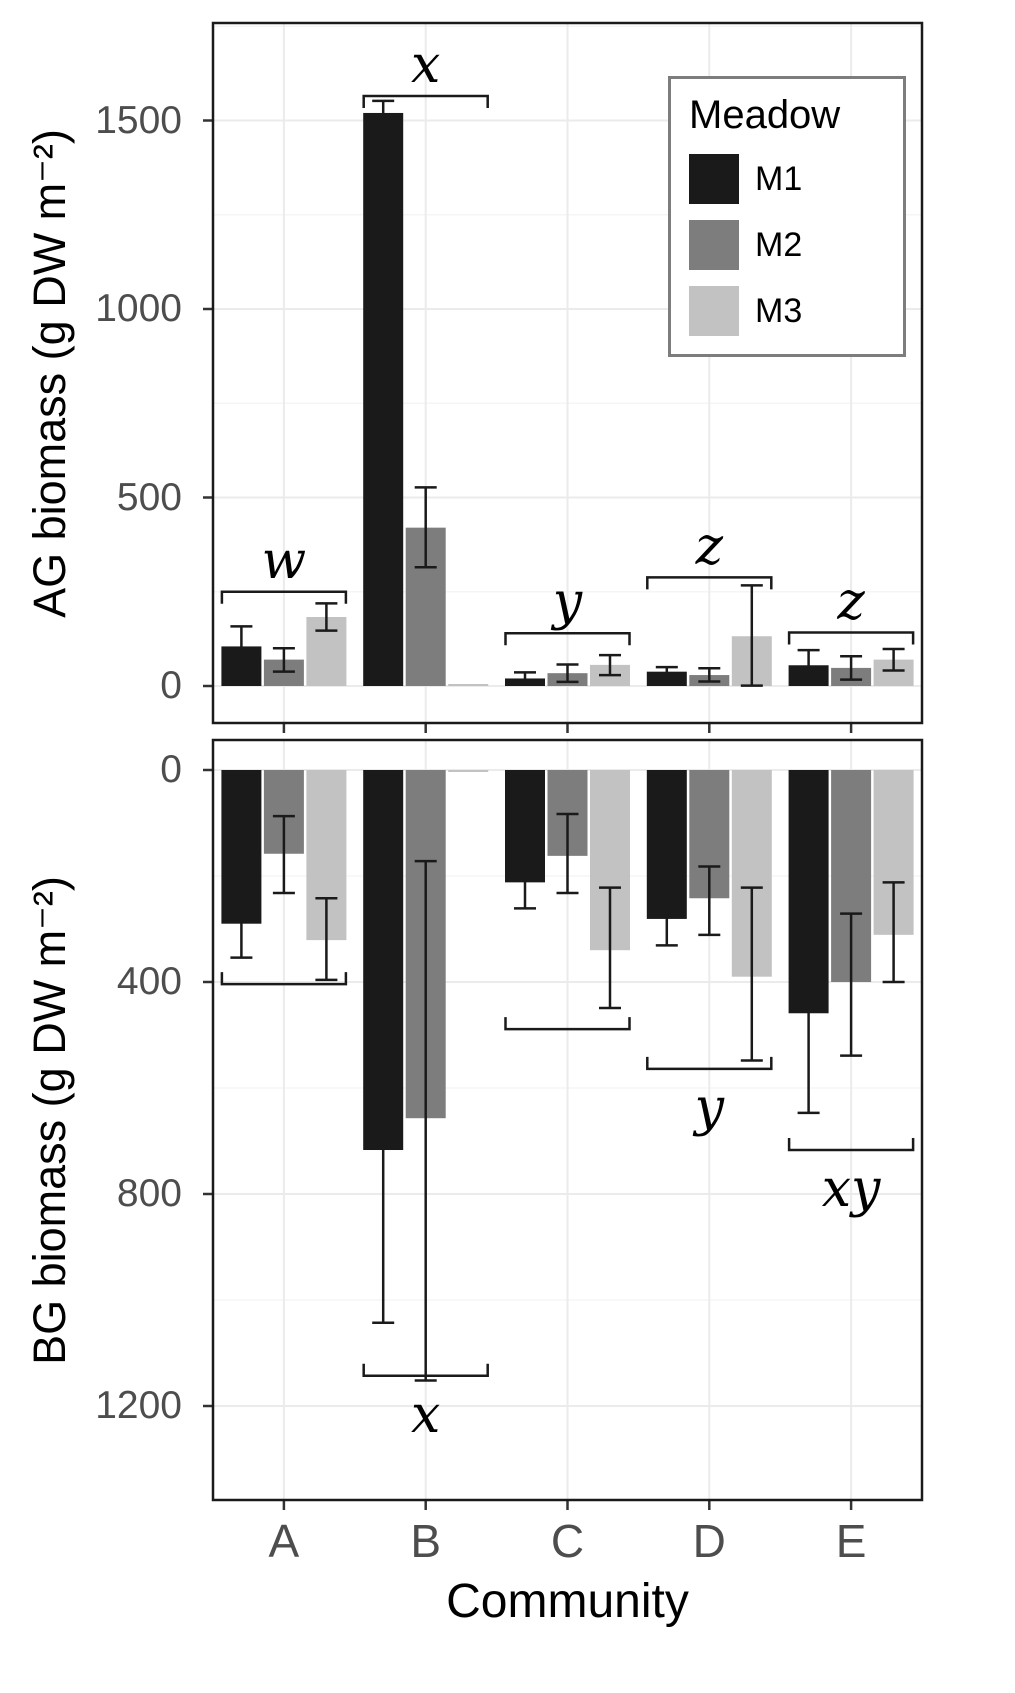  I want to click on legend-entries: M1 M2 M3, so click(787, 245).